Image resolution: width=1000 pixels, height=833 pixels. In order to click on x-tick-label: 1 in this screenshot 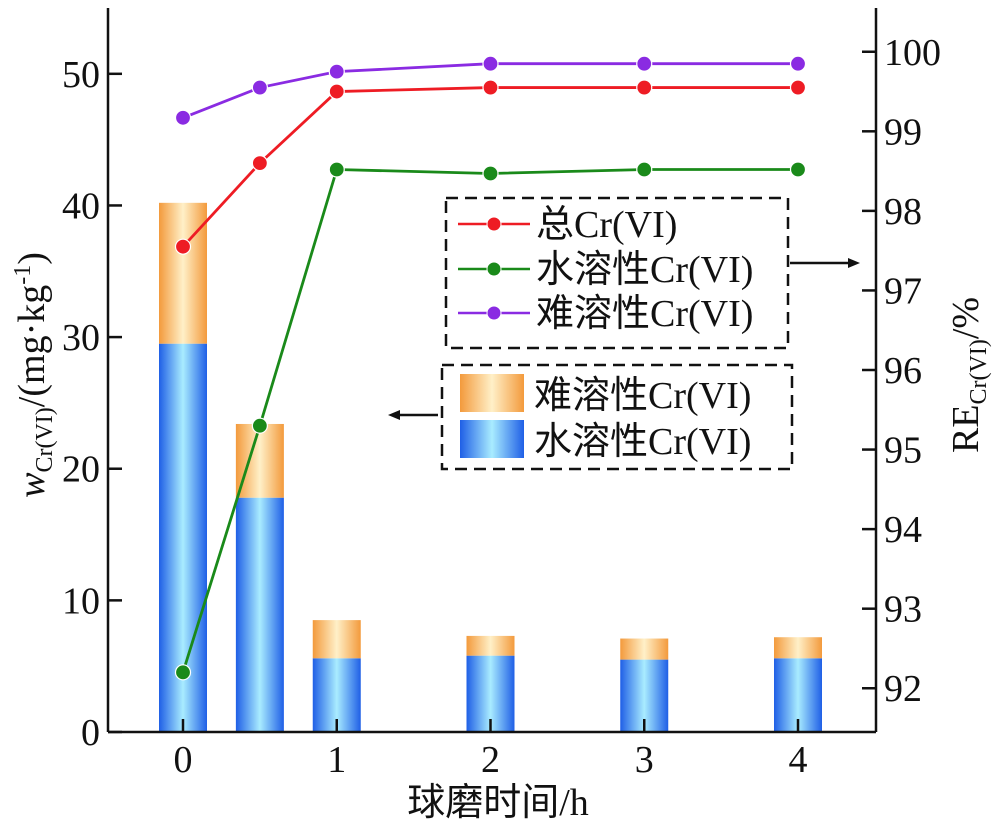, I will do `click(336, 760)`.